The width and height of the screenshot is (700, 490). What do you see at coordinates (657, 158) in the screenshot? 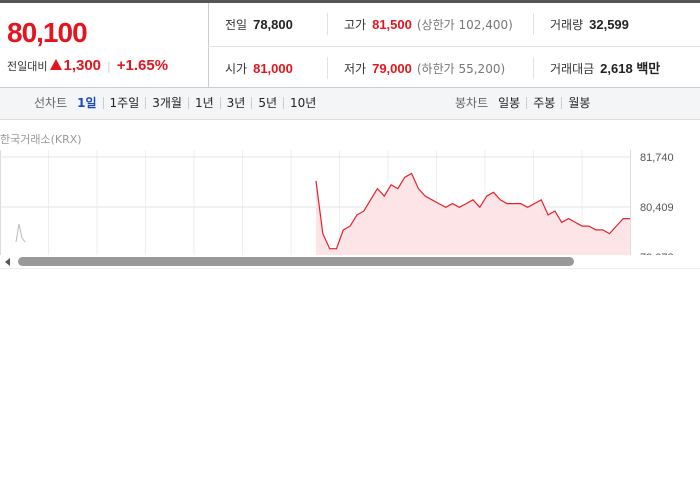
I see `y-tick-label: 81,740` at bounding box center [657, 158].